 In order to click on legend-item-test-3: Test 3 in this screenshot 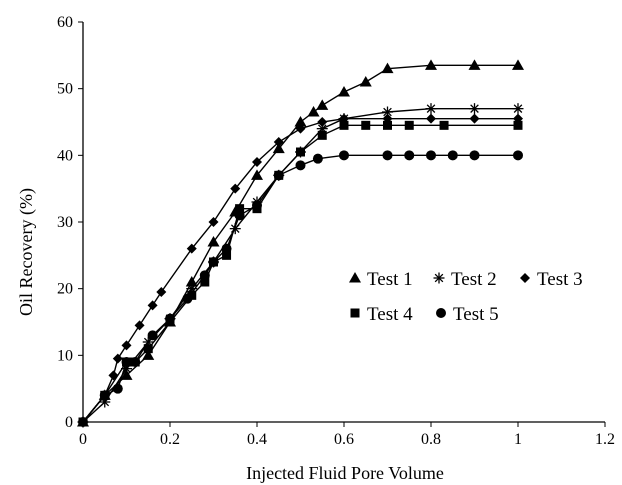, I will do `click(551, 279)`.